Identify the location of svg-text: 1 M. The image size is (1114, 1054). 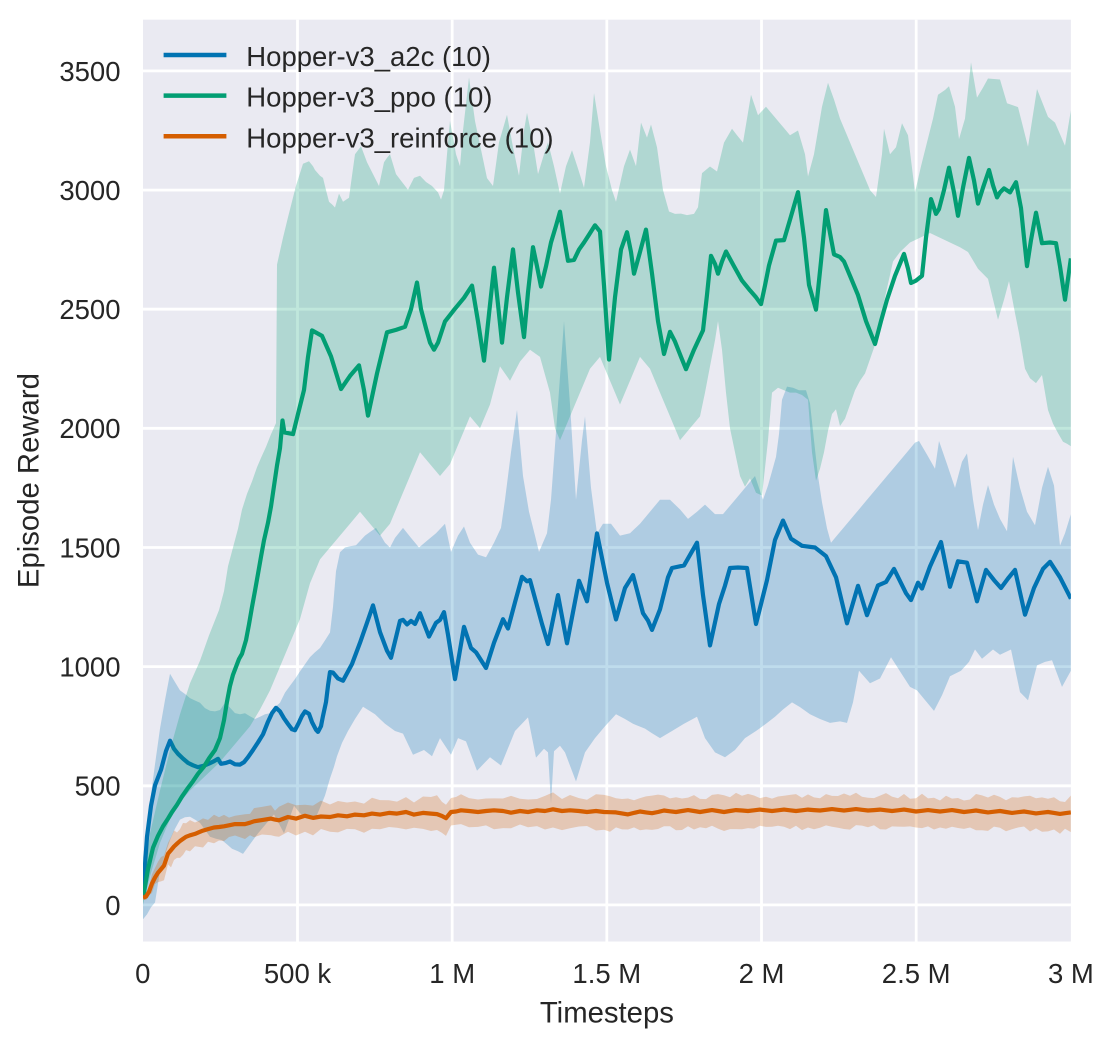
(452, 973).